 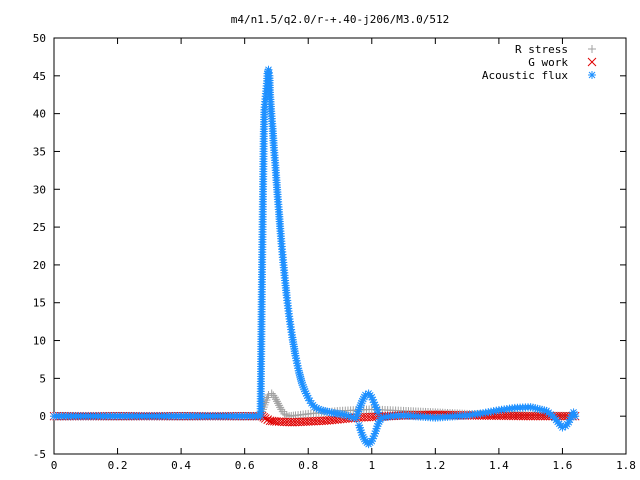 I want to click on x-tick-label: 0.8, so click(x=308, y=465).